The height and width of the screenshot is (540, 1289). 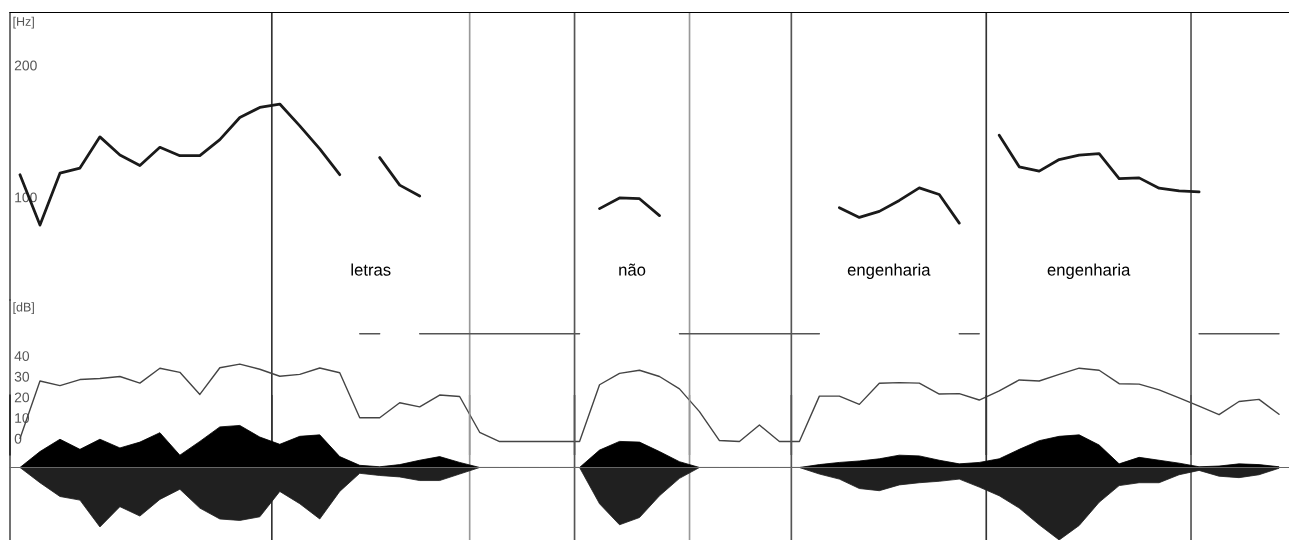 What do you see at coordinates (23, 22) in the screenshot?
I see `y-axis-title: [Hz]` at bounding box center [23, 22].